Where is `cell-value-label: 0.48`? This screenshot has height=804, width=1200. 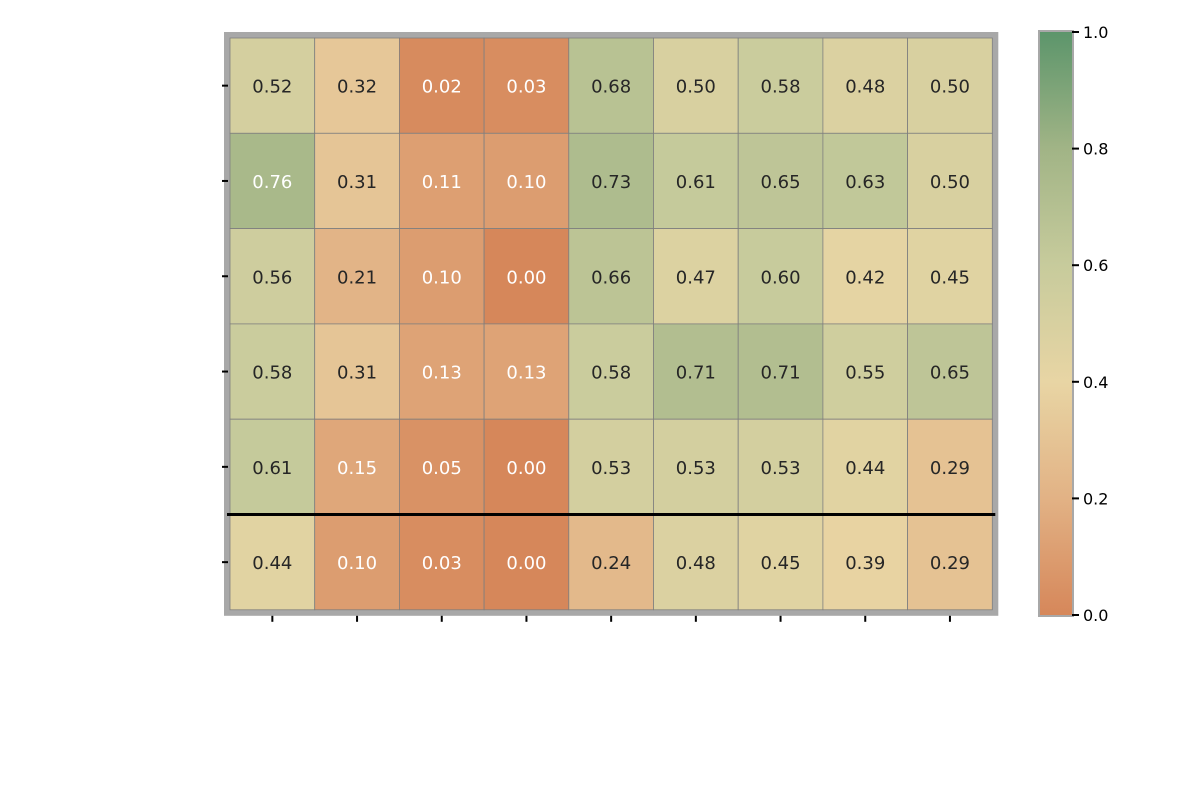
cell-value-label: 0.48 is located at coordinates (696, 563).